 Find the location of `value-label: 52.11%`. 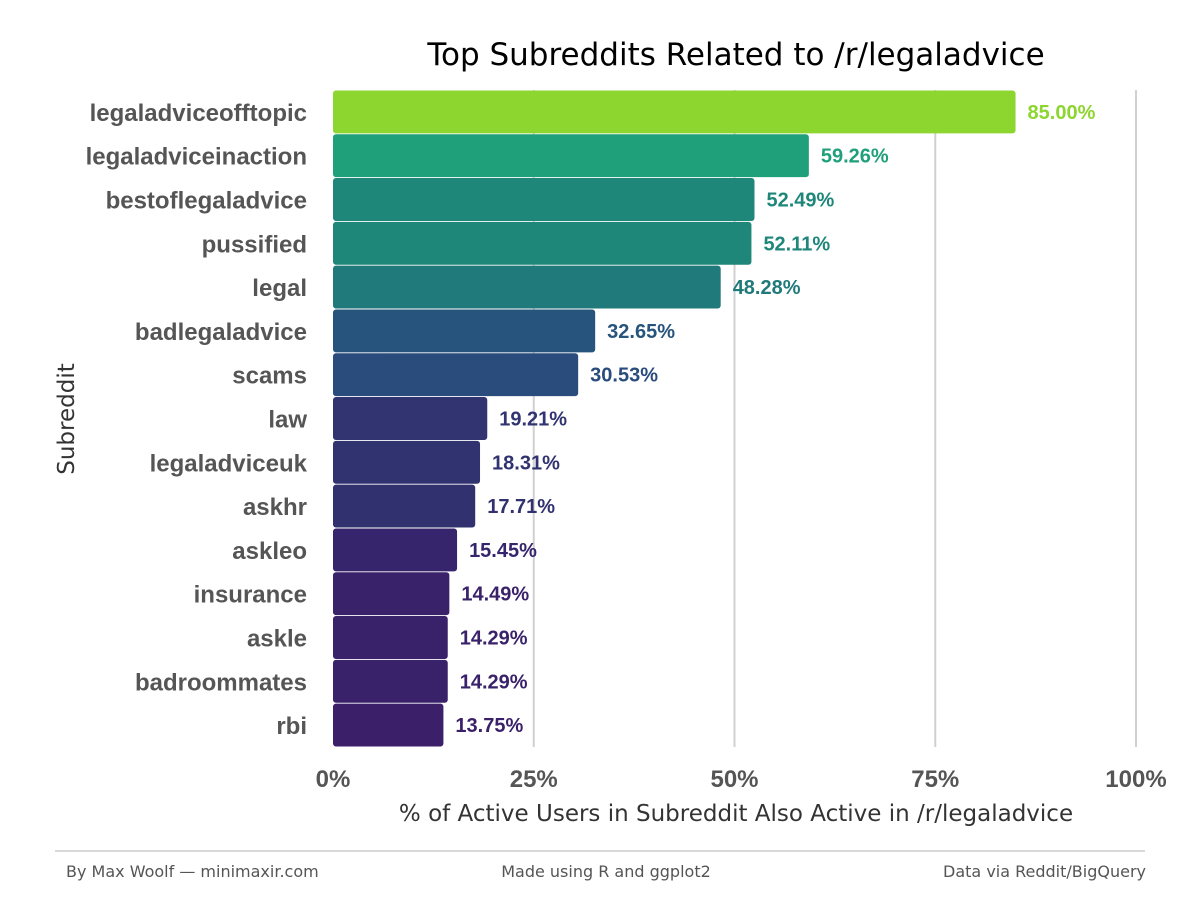

value-label: 52.11% is located at coordinates (796, 244).